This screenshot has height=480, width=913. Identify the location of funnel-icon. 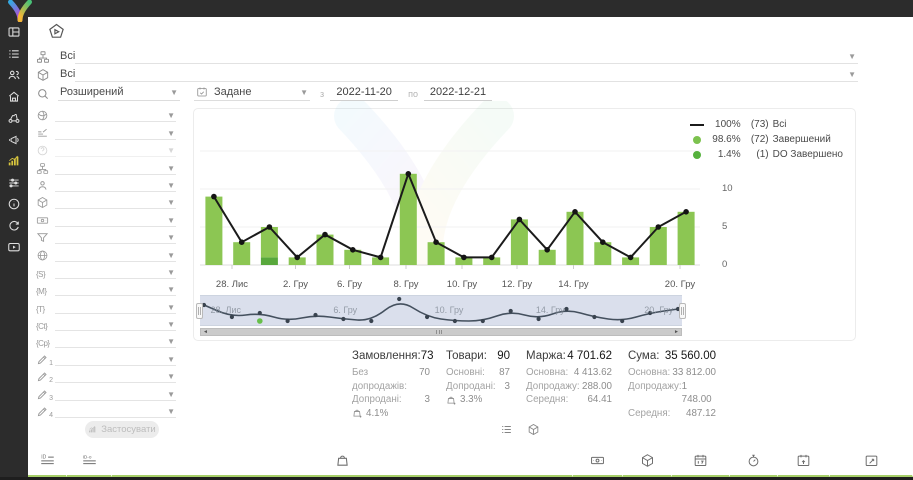
(42, 237).